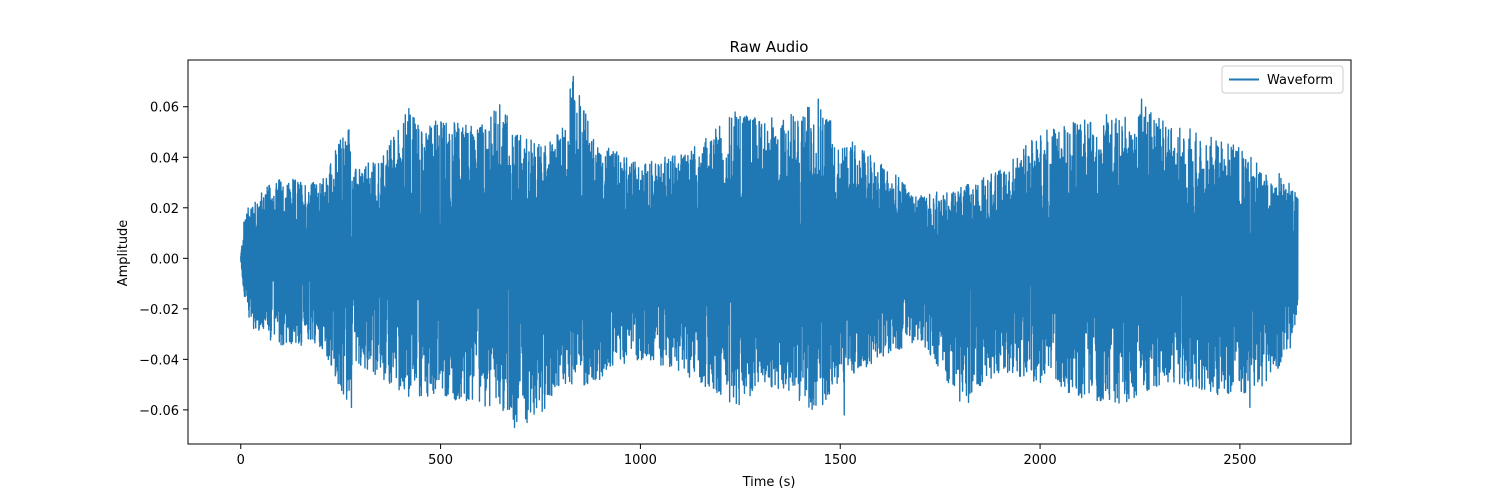  What do you see at coordinates (840, 460) in the screenshot?
I see `x-tick-label: 1500` at bounding box center [840, 460].